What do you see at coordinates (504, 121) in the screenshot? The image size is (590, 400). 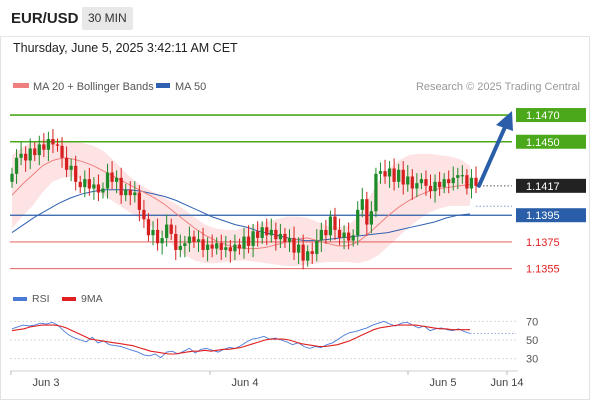 I see `projection-arrow-head` at bounding box center [504, 121].